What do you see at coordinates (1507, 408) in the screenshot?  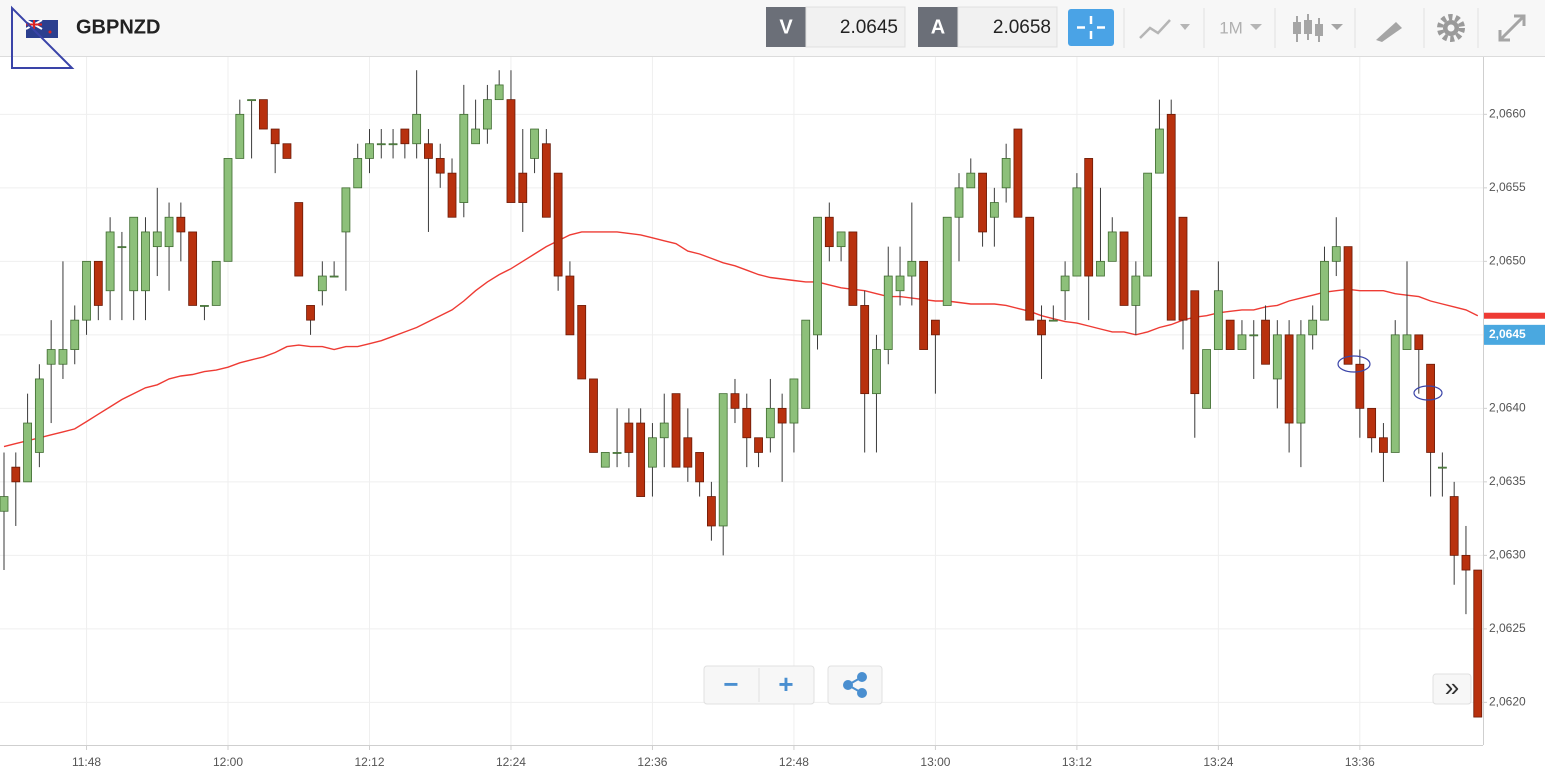 I see `y-tick-label: 2,0640` at bounding box center [1507, 408].